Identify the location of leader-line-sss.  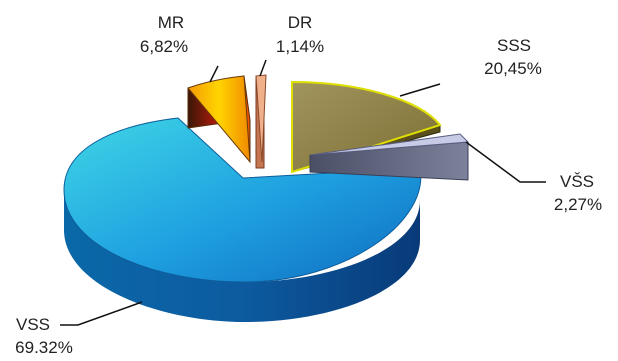
(420, 90).